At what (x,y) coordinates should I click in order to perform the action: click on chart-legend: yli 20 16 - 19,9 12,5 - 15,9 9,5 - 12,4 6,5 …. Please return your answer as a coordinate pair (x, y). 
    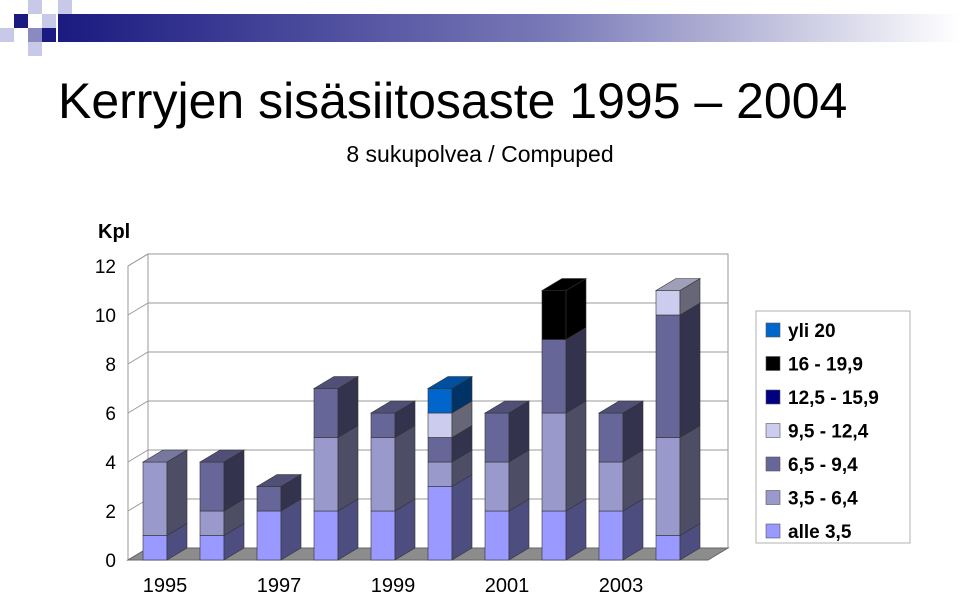
    Looking at the image, I should click on (833, 427).